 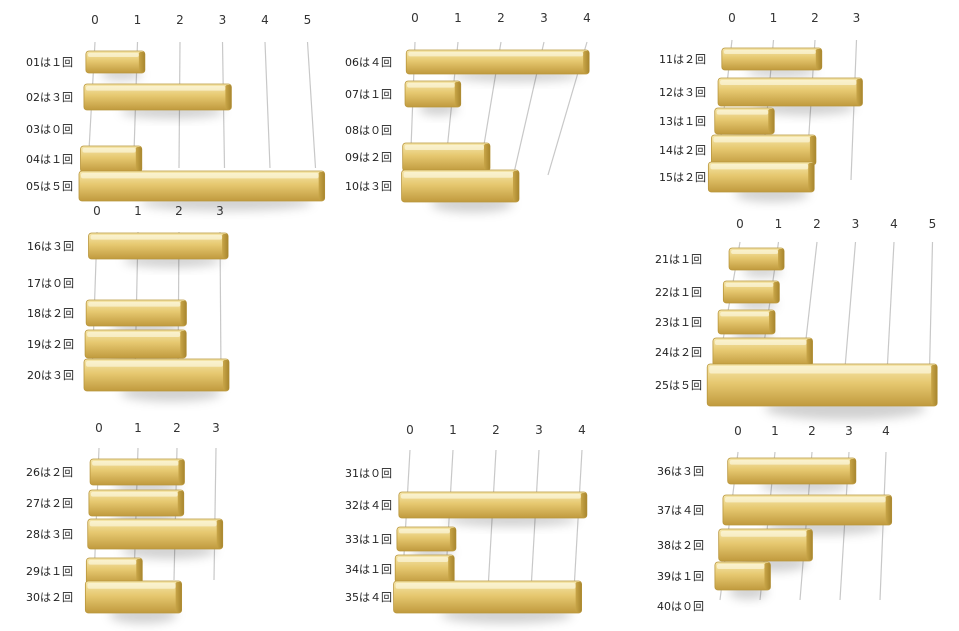 I want to click on category-label: 36は３回, so click(x=680, y=471).